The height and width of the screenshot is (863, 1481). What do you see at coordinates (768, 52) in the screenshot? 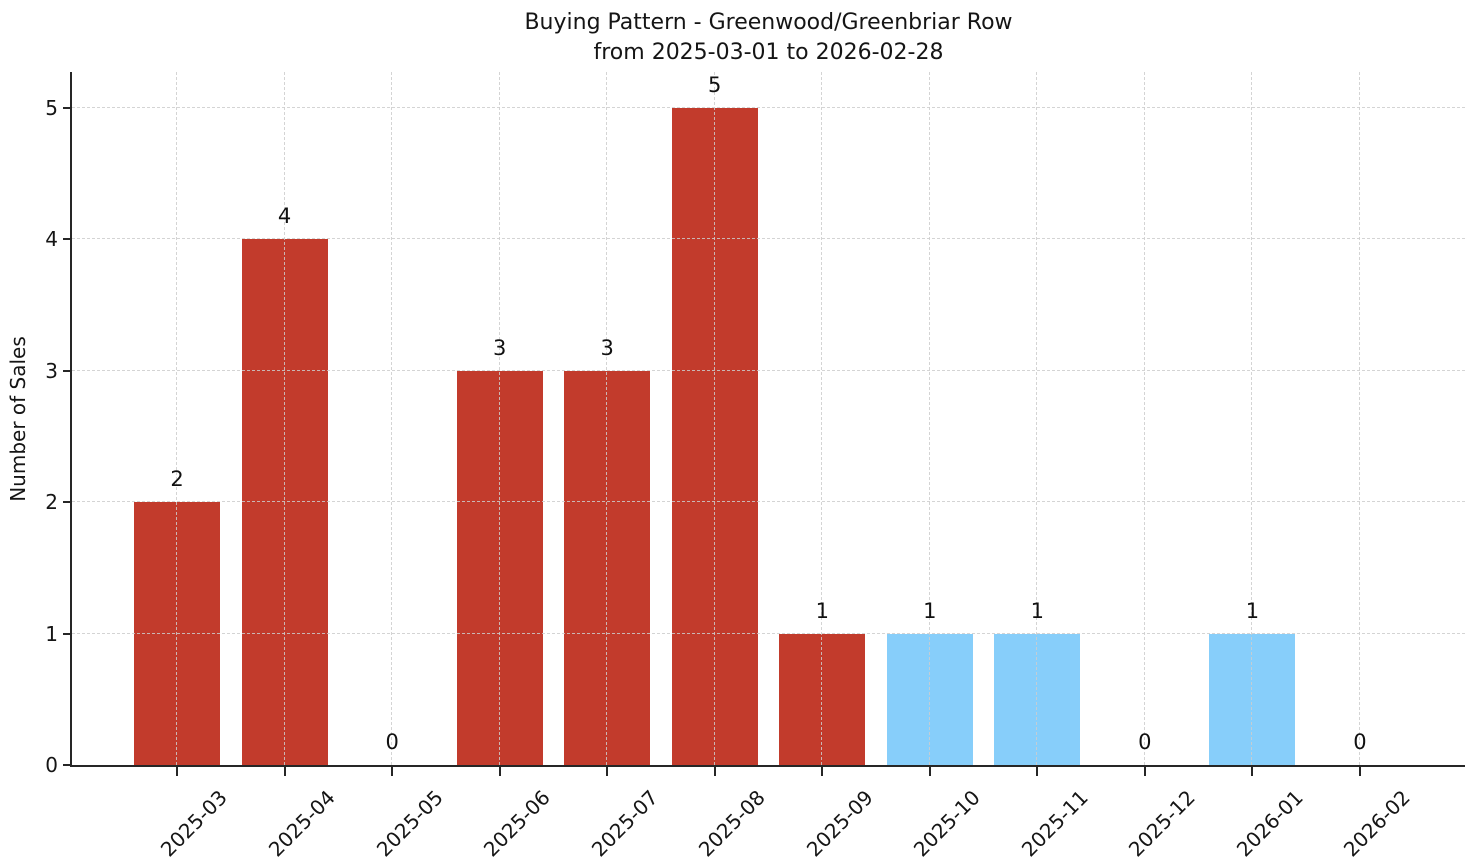
I see `chart-title-line2: from 2025-03-01 to 2026-02-28` at bounding box center [768, 52].